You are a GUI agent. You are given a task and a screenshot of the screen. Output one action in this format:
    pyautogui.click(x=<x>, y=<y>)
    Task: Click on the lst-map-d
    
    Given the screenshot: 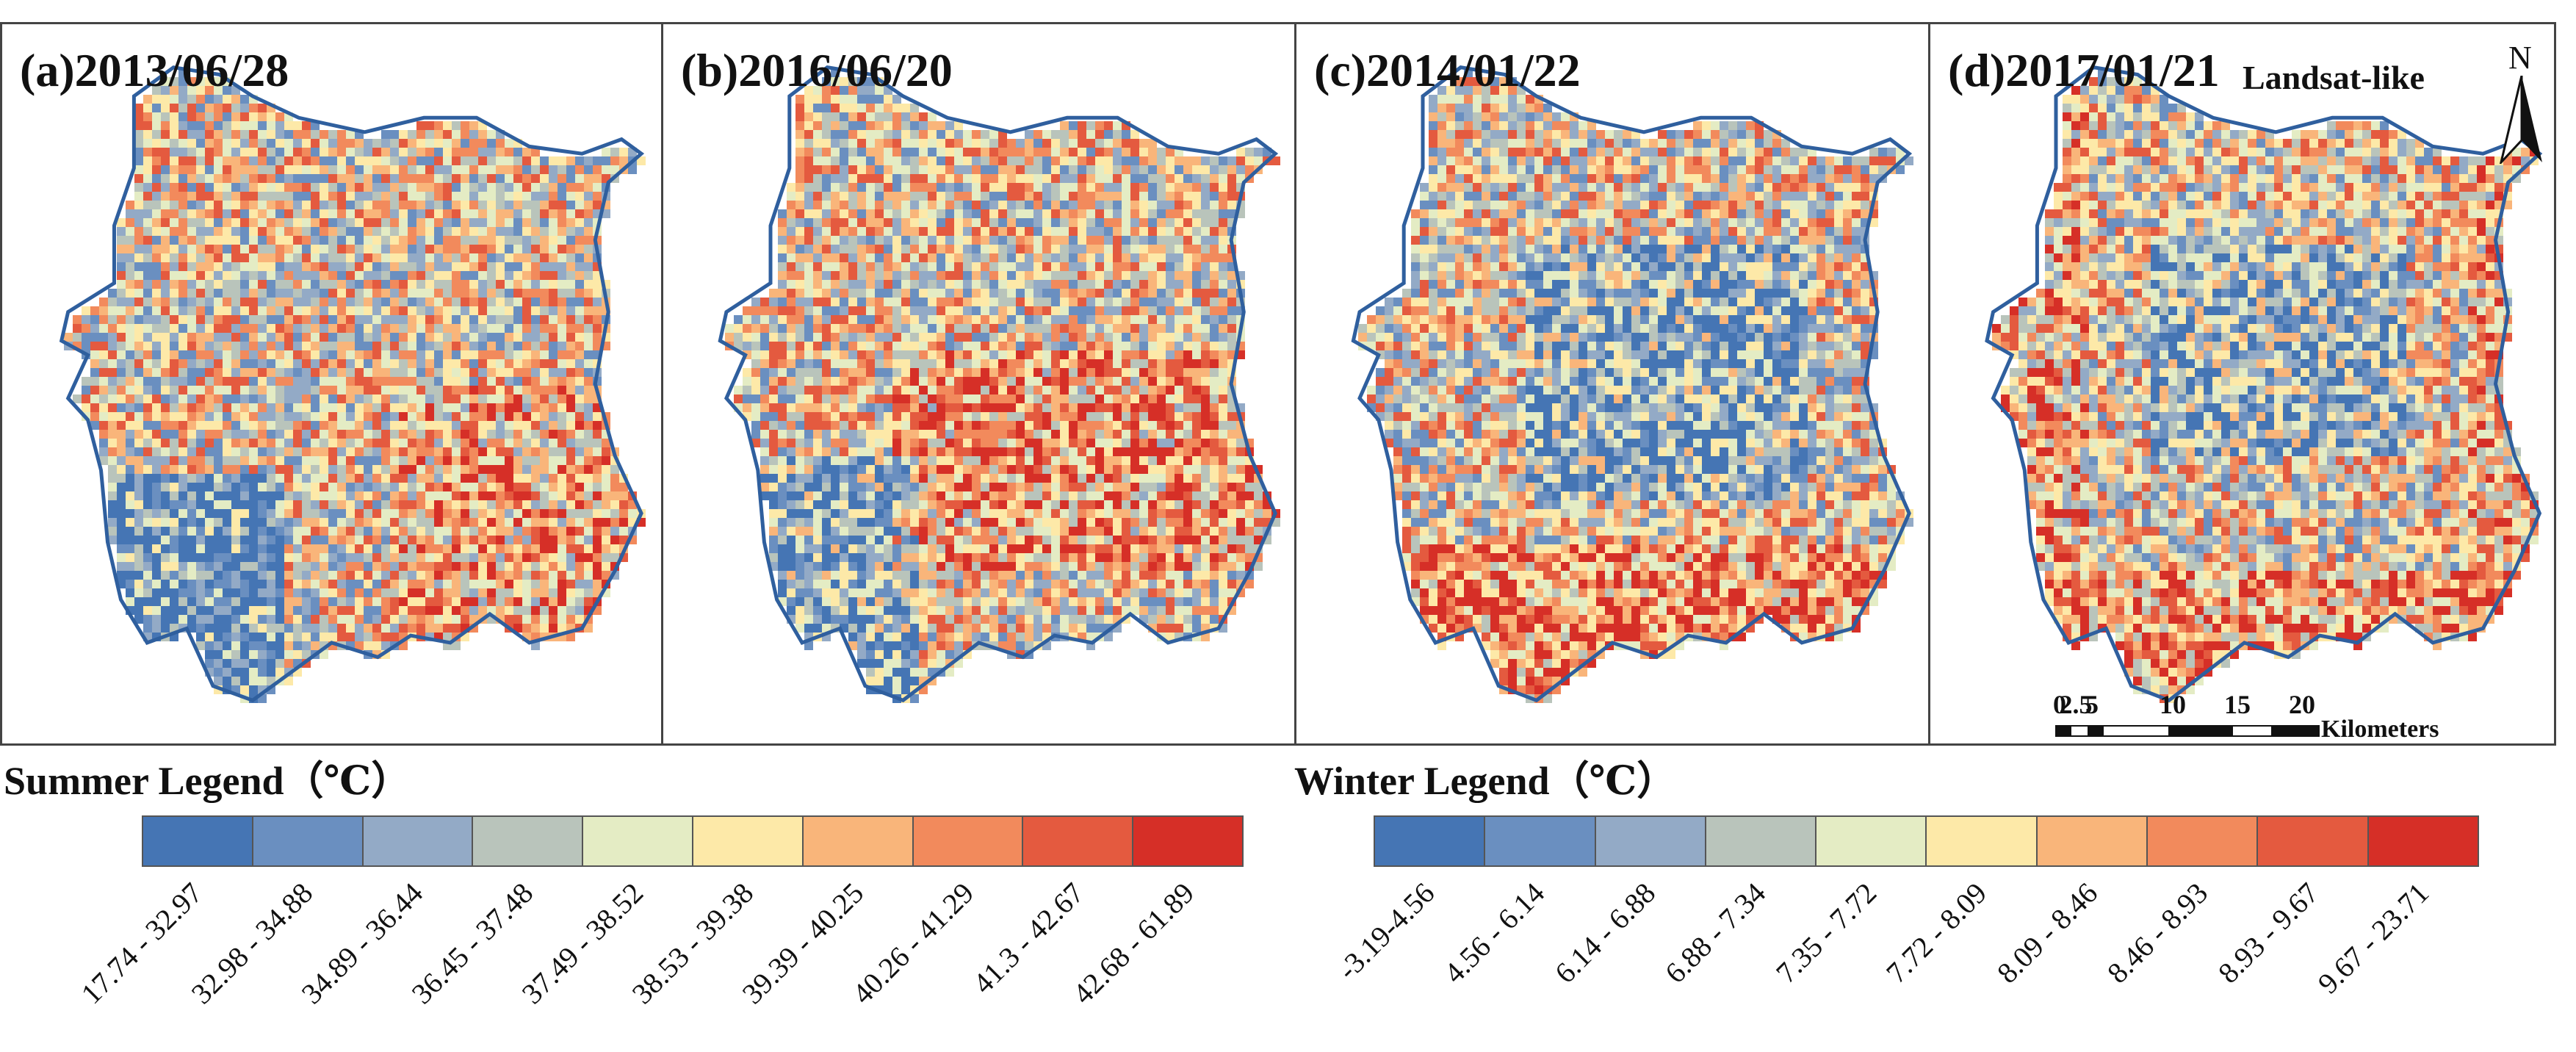 What is the action you would take?
    pyautogui.click(x=2264, y=384)
    